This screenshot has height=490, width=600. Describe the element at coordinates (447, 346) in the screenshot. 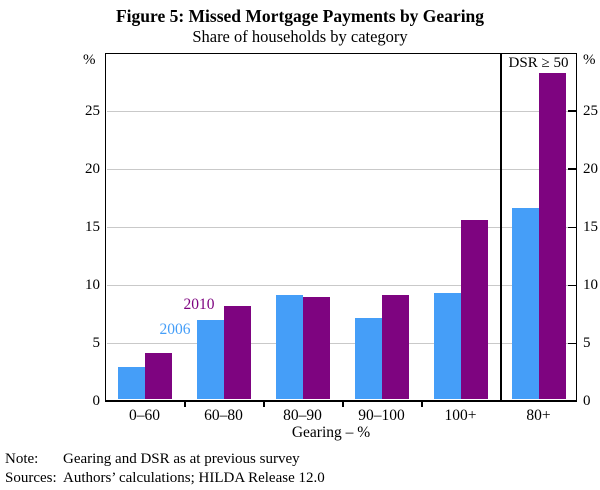

I see `bar-2006-100+` at that location.